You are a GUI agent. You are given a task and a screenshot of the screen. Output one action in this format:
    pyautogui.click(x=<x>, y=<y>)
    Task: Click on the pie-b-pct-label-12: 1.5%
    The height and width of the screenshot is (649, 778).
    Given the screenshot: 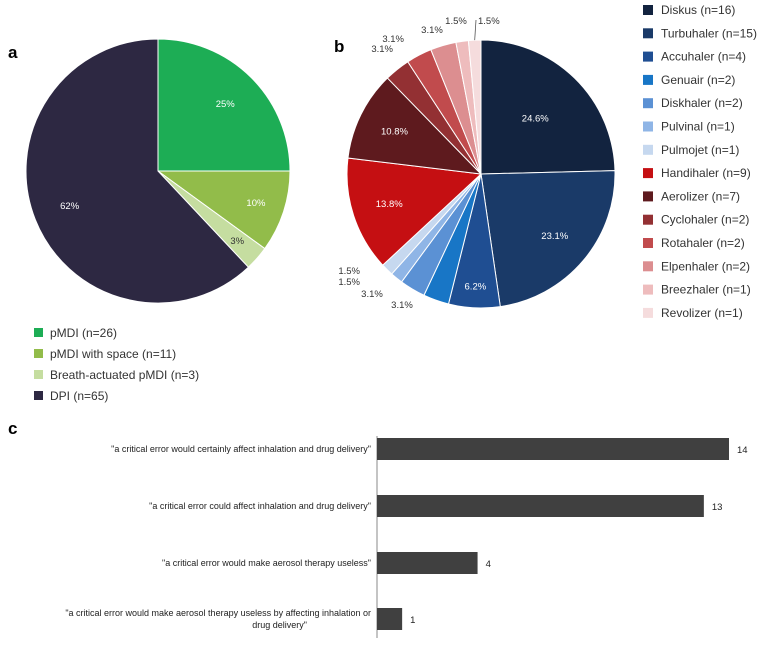 What is the action you would take?
    pyautogui.click(x=456, y=21)
    